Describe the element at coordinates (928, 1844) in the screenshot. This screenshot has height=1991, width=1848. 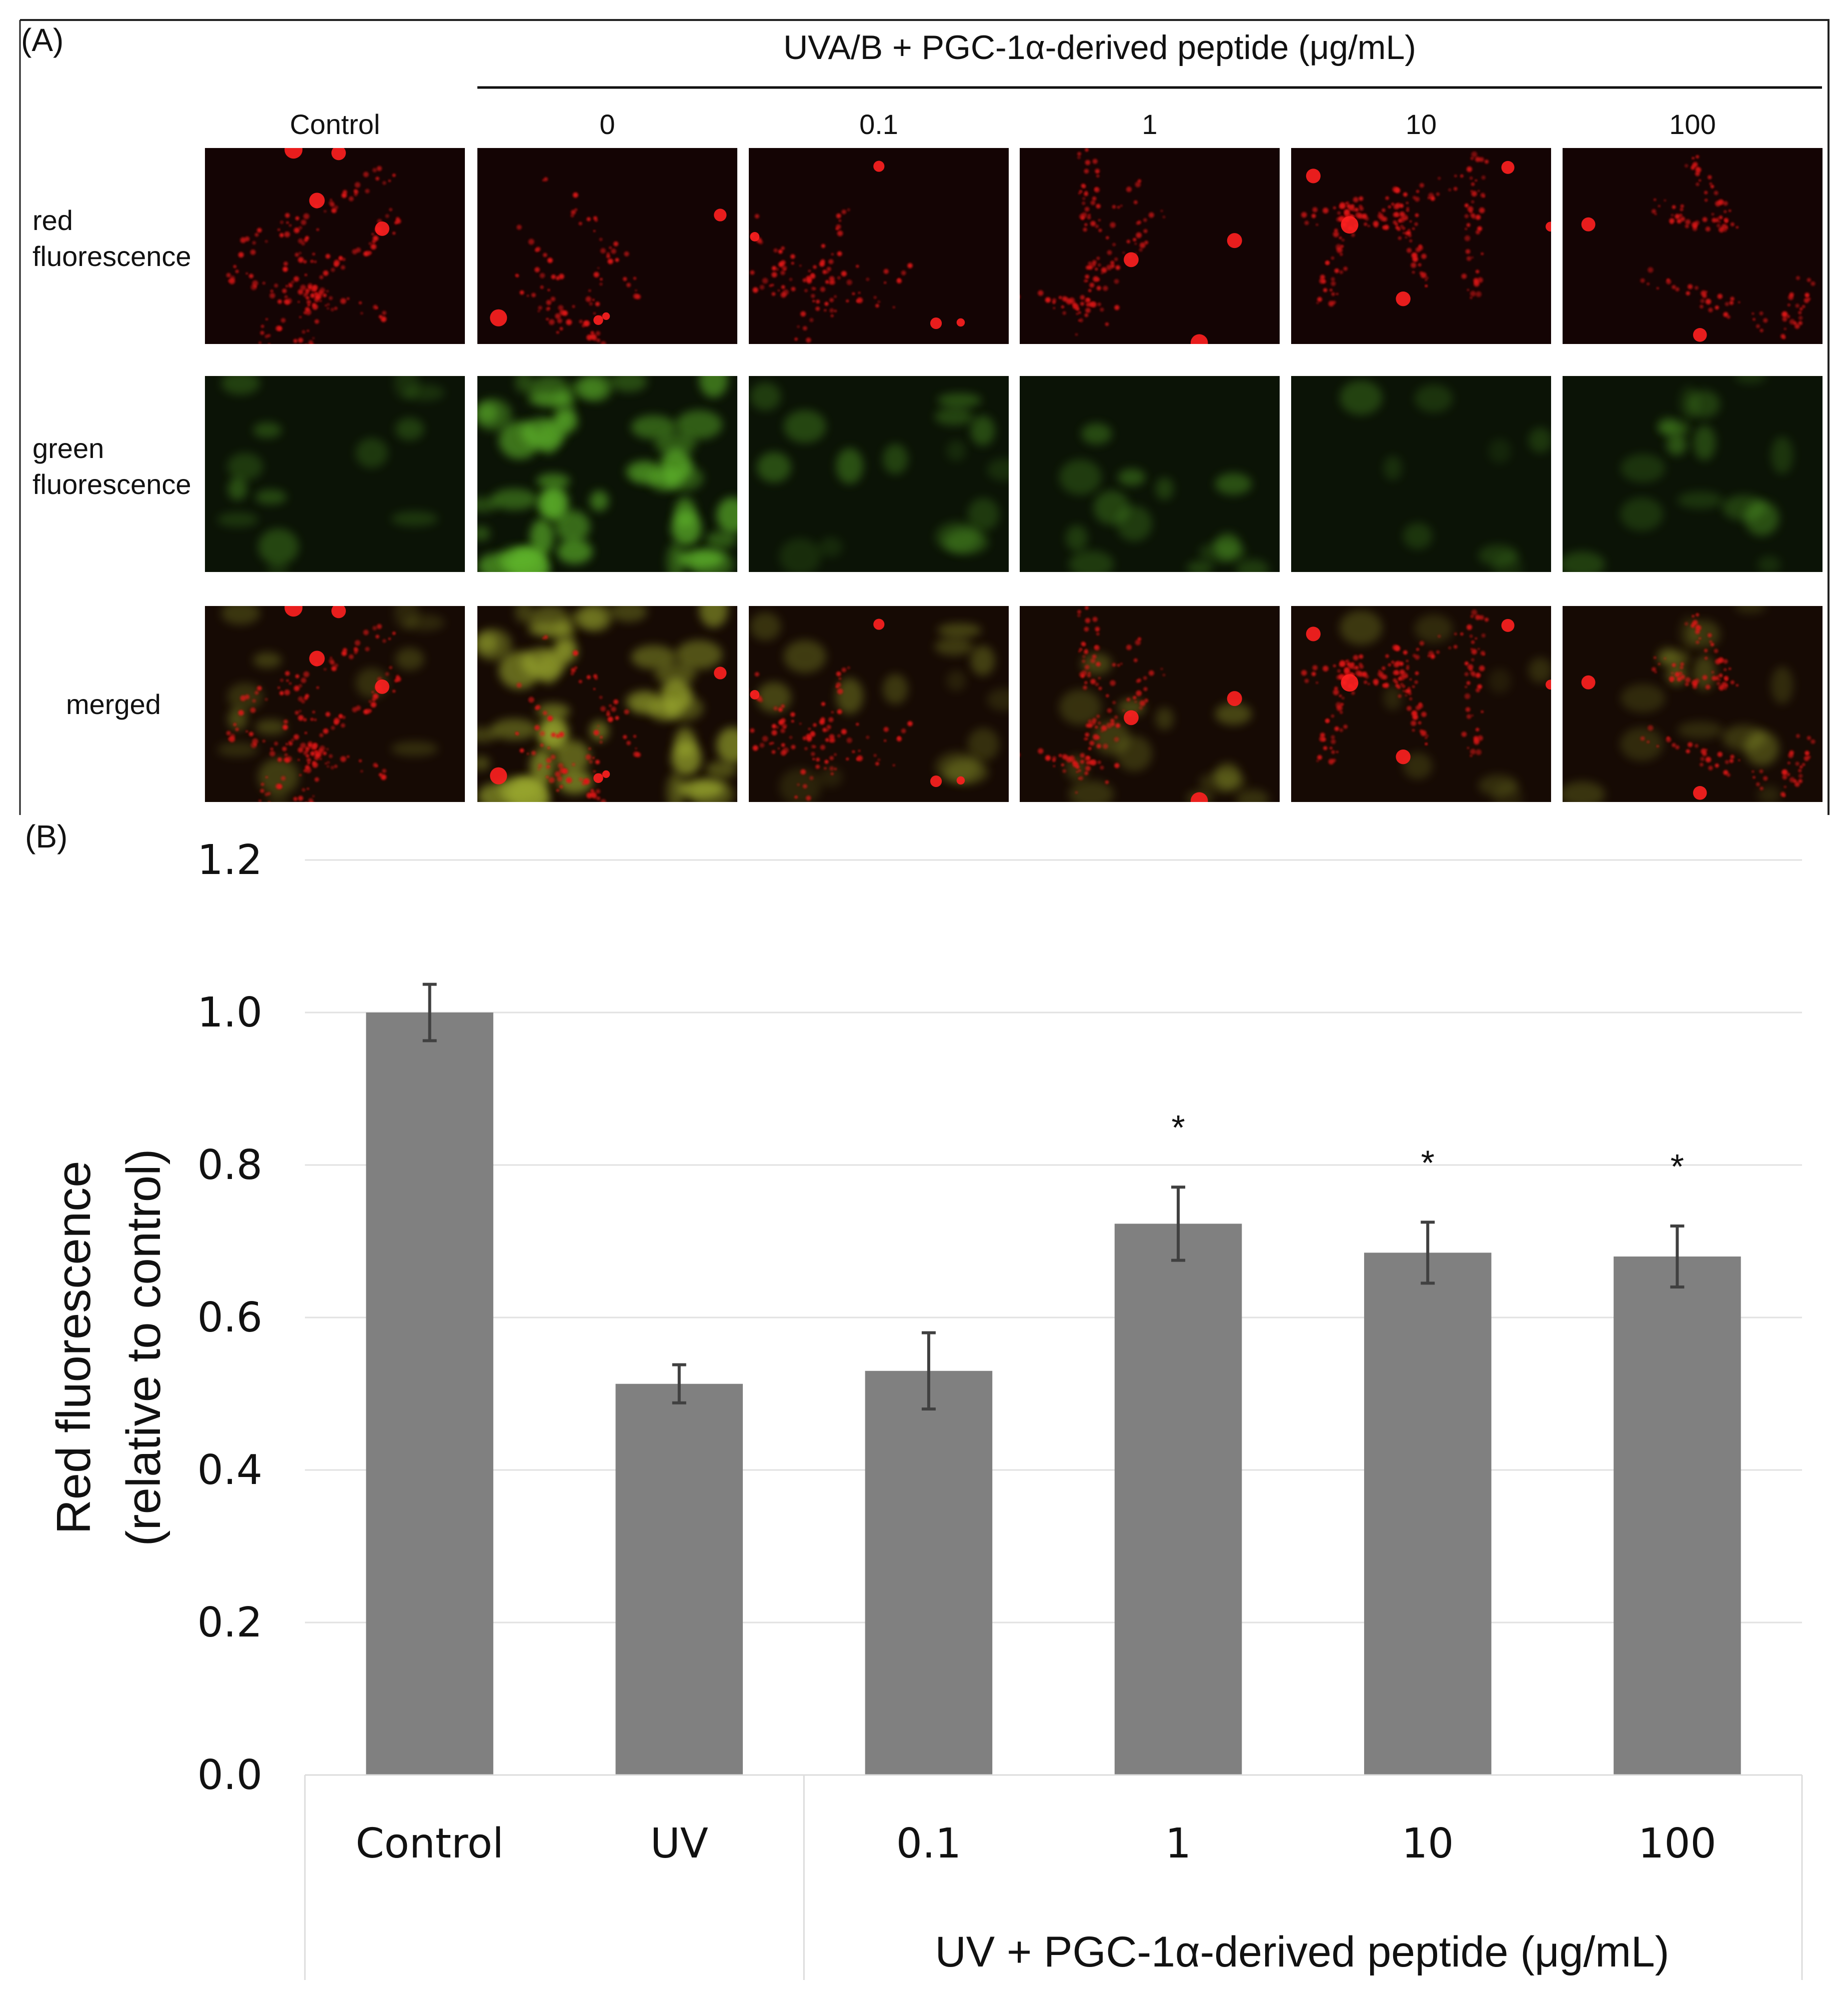
I see `x-tick-label: 0.1` at that location.